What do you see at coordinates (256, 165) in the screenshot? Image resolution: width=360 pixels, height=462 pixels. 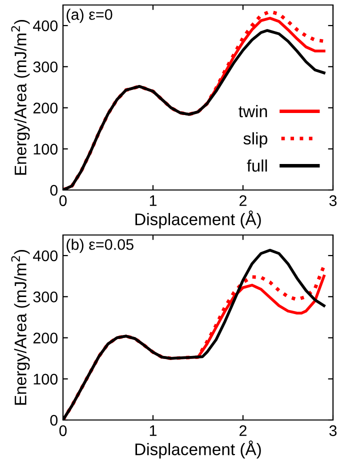 I see `legend-label: full` at bounding box center [256, 165].